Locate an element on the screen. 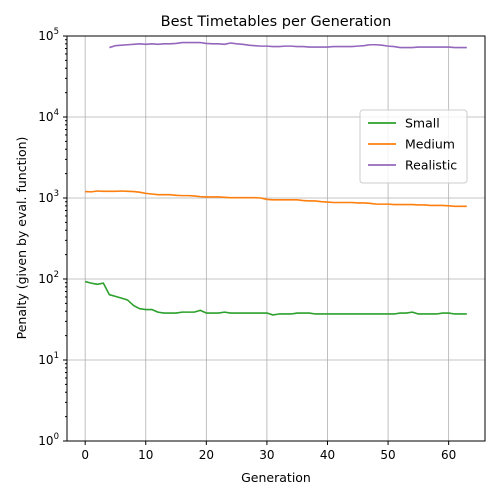  y-tick-label: 10⁰ is located at coordinates (48, 440).